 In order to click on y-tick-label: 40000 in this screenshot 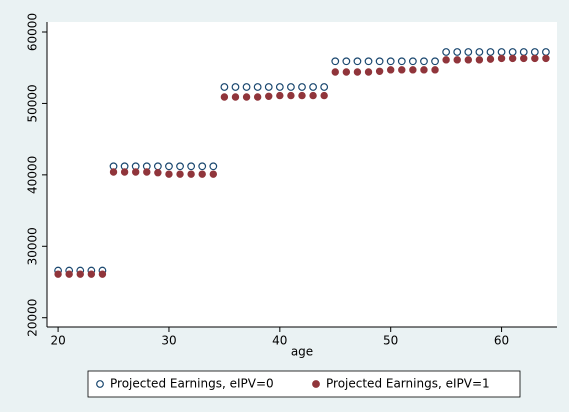, I will do `click(33, 175)`.